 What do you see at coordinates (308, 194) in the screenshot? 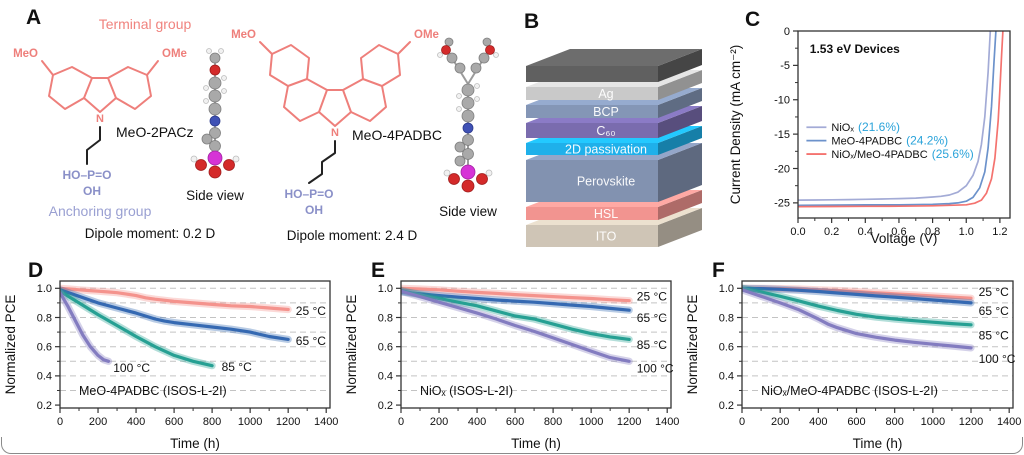
I see `phosphonic-label: HO–P=O` at bounding box center [308, 194].